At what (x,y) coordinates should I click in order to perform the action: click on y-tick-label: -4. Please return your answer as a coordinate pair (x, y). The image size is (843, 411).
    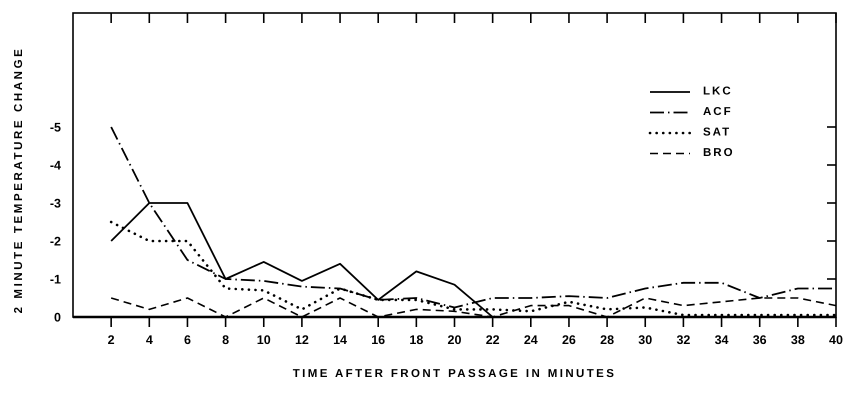
    Looking at the image, I should click on (56, 165).